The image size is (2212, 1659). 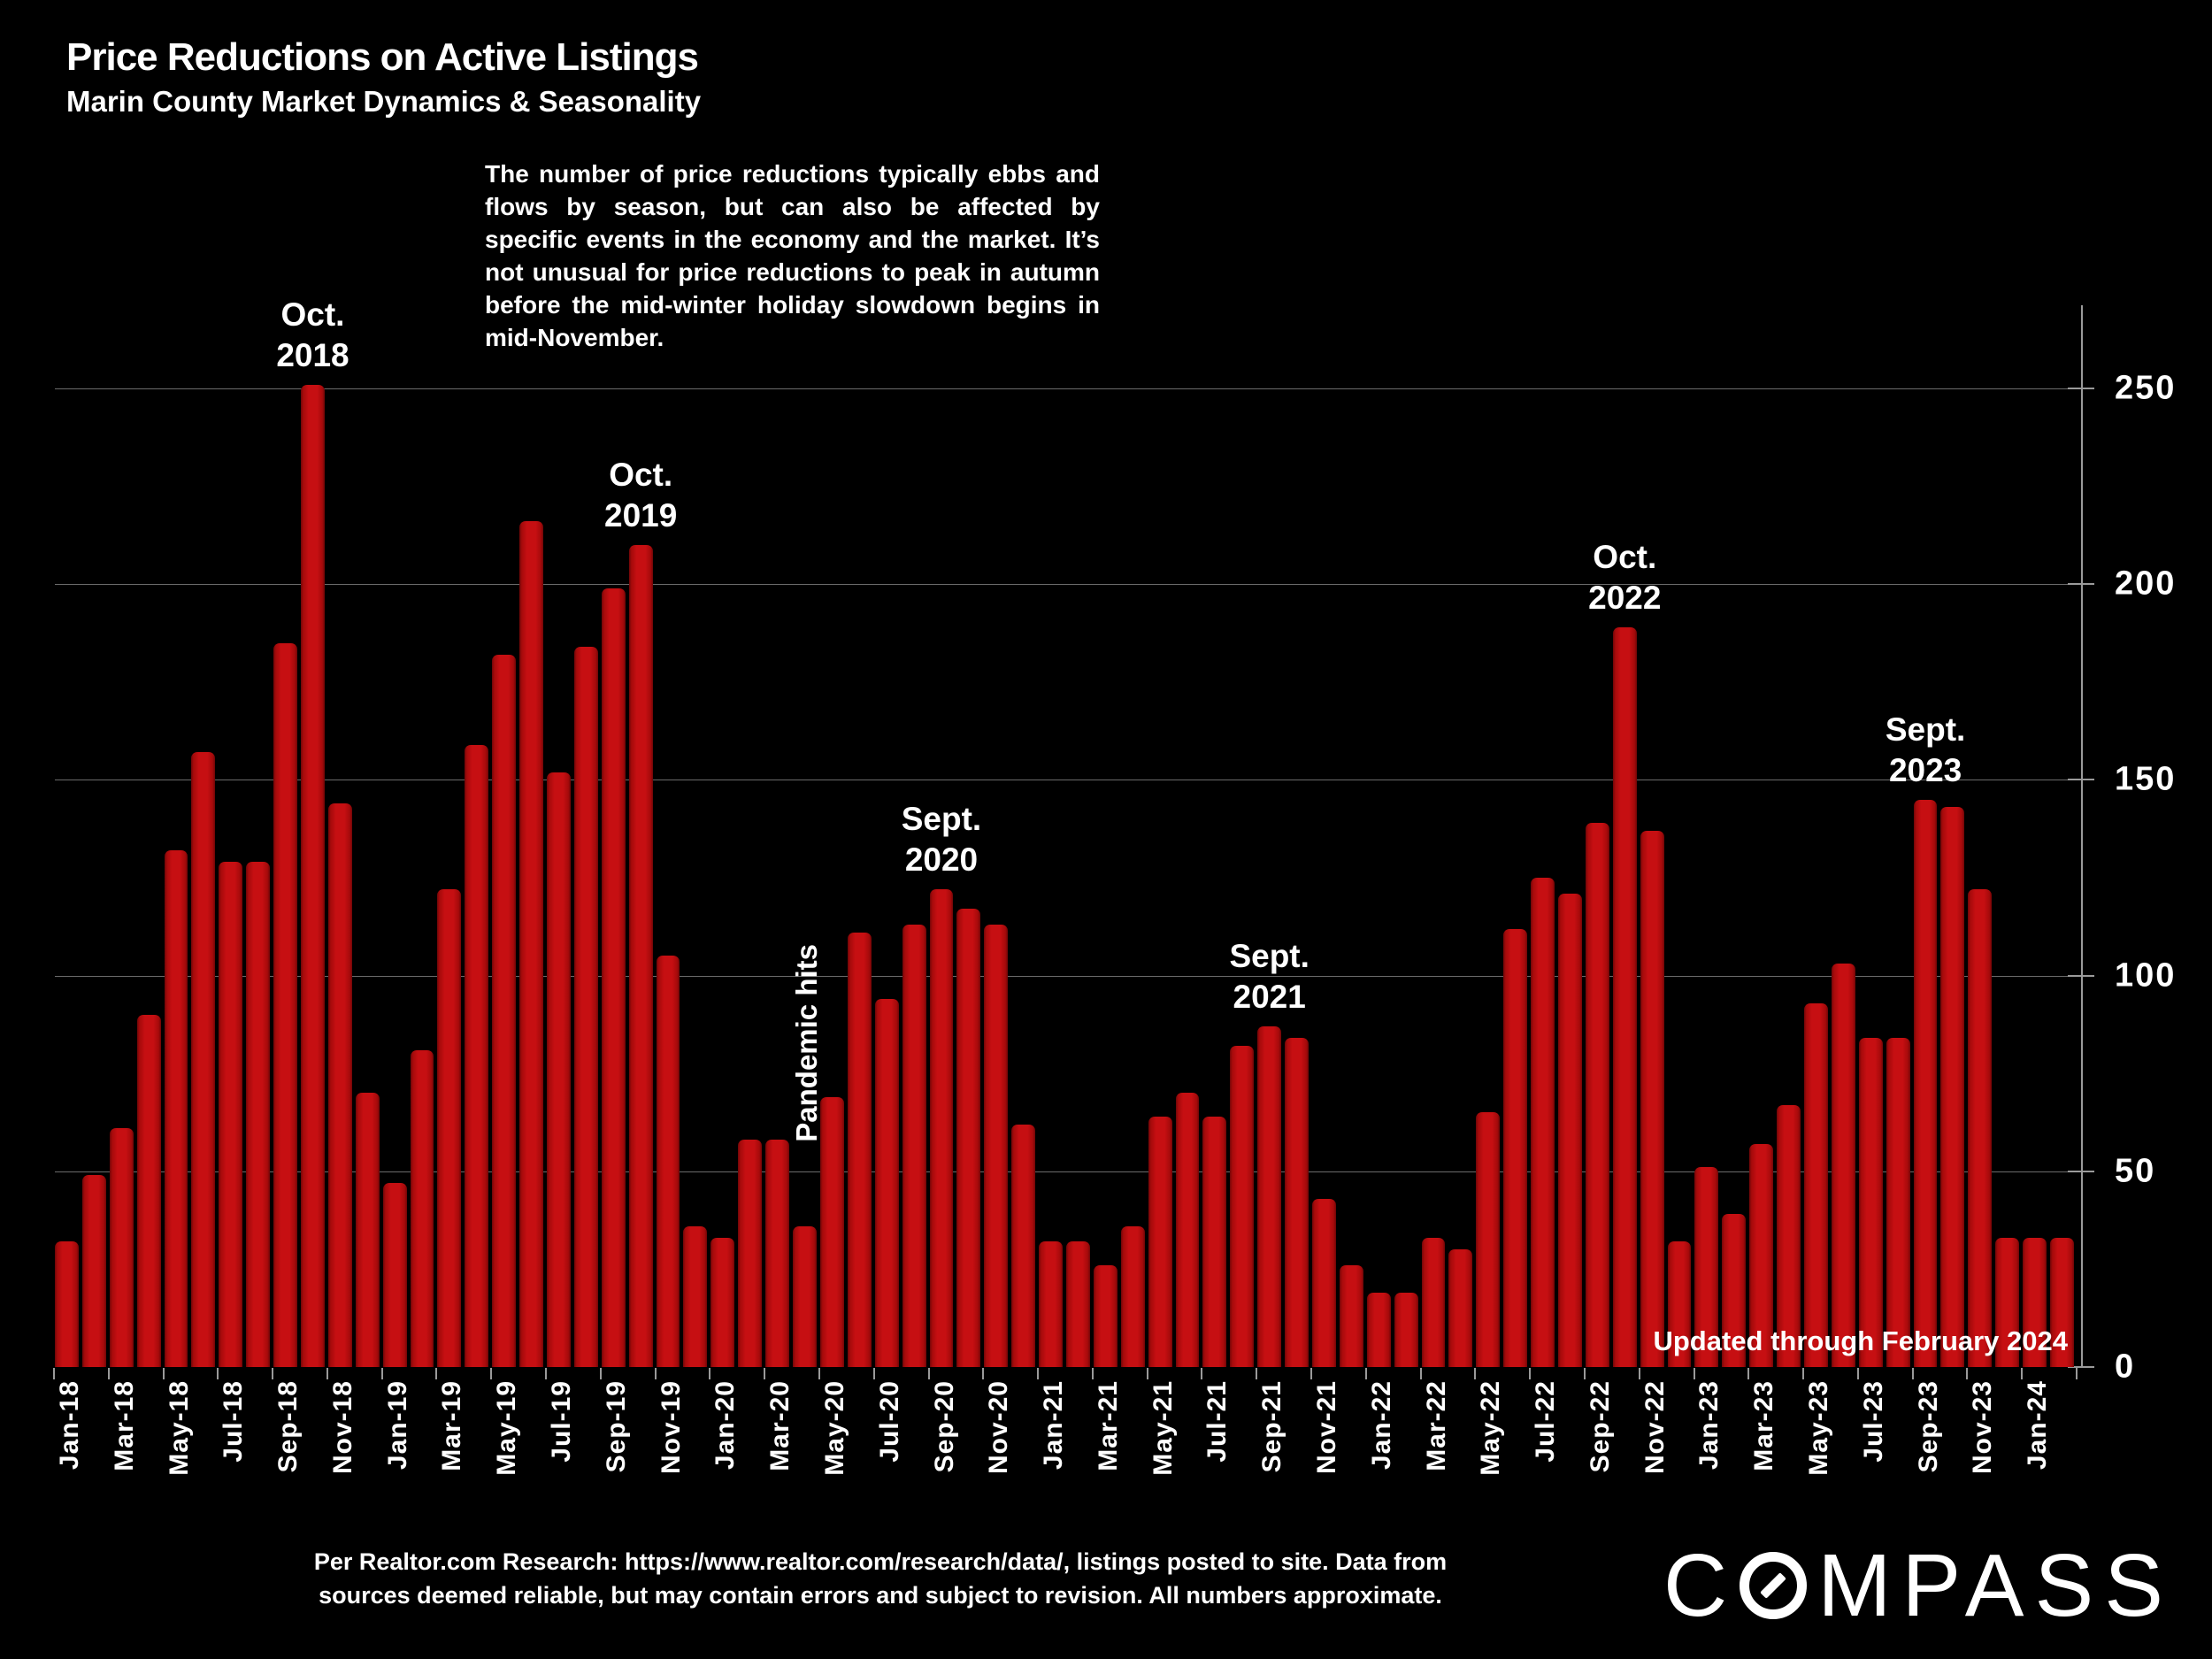 What do you see at coordinates (1818, 1428) in the screenshot?
I see `x-axis-label: May-23` at bounding box center [1818, 1428].